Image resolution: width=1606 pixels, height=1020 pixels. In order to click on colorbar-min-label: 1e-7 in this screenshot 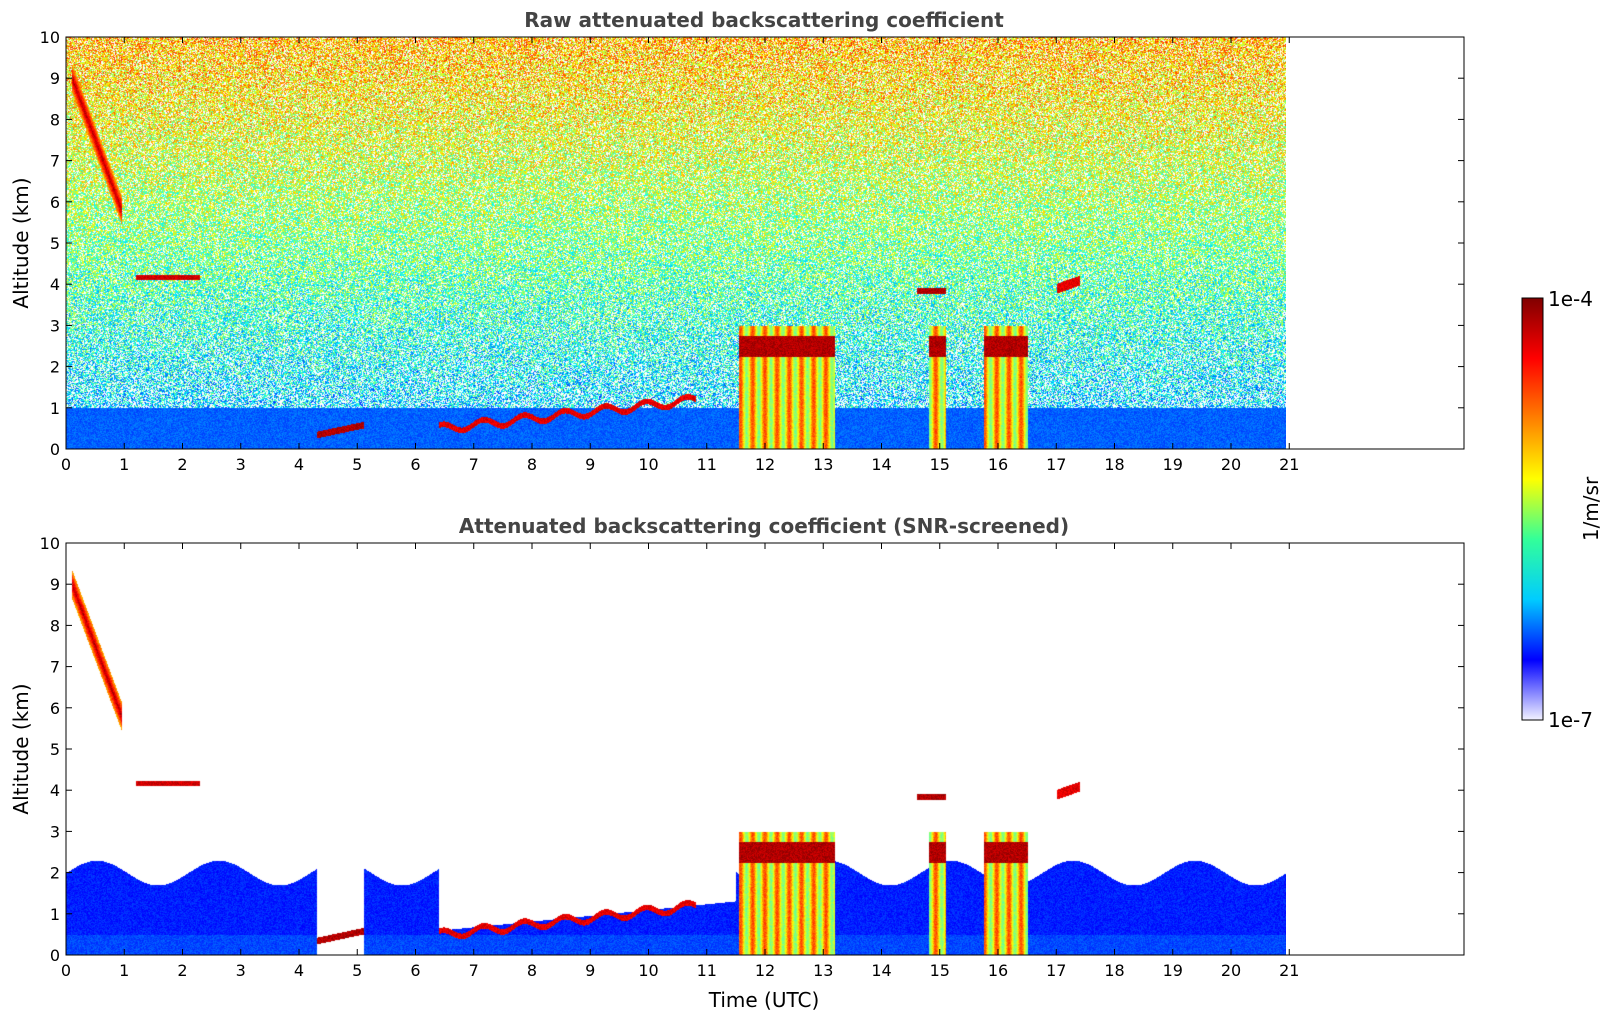, I will do `click(1570, 720)`.